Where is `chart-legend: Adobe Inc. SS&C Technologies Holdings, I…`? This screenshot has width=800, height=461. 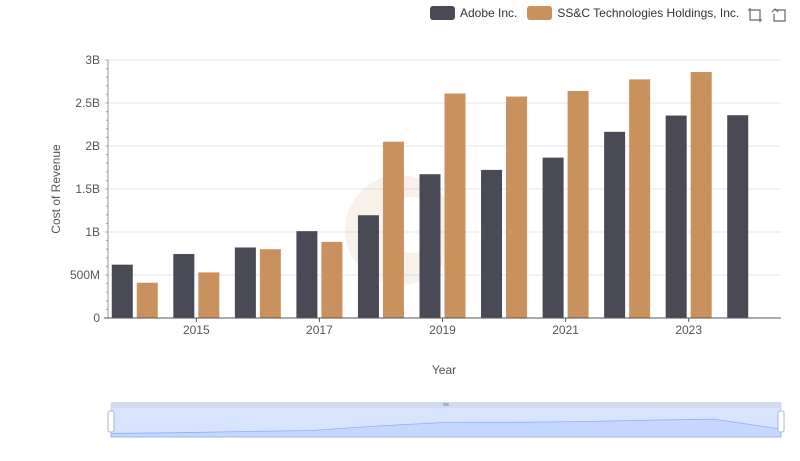 chart-legend: Adobe Inc. SS&C Technologies Holdings, I… is located at coordinates (589, 13).